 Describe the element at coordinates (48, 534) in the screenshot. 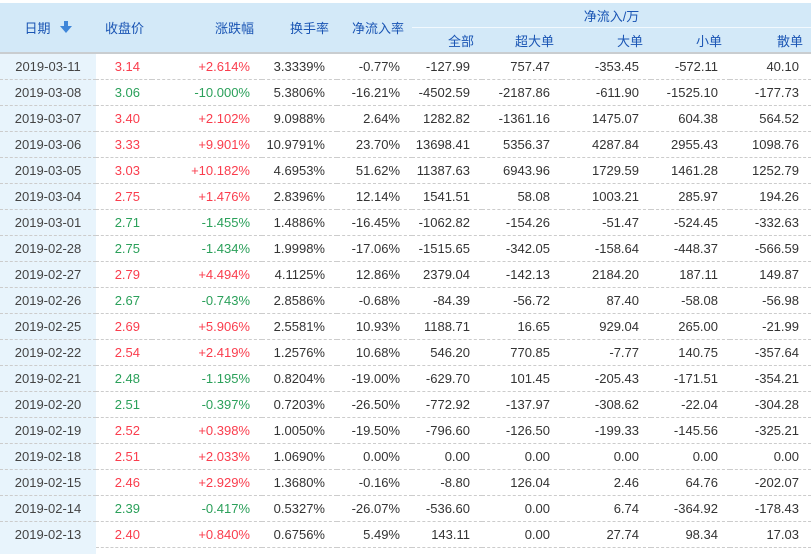

I see `date-cell: 2019-02-13` at that location.